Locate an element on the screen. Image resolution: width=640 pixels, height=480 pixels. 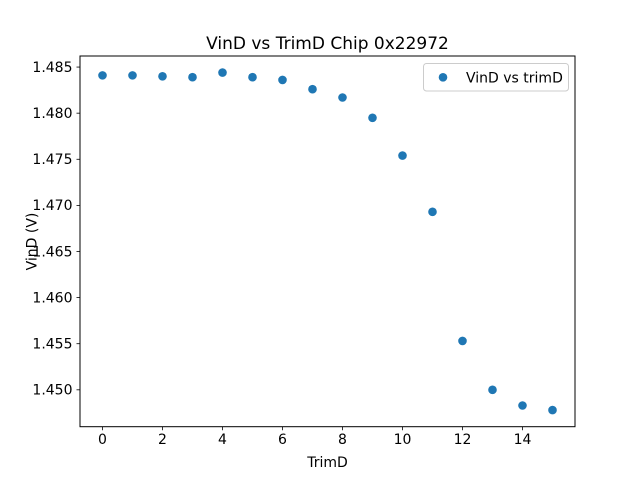
y-tick-label: 1.455 is located at coordinates (52, 345).